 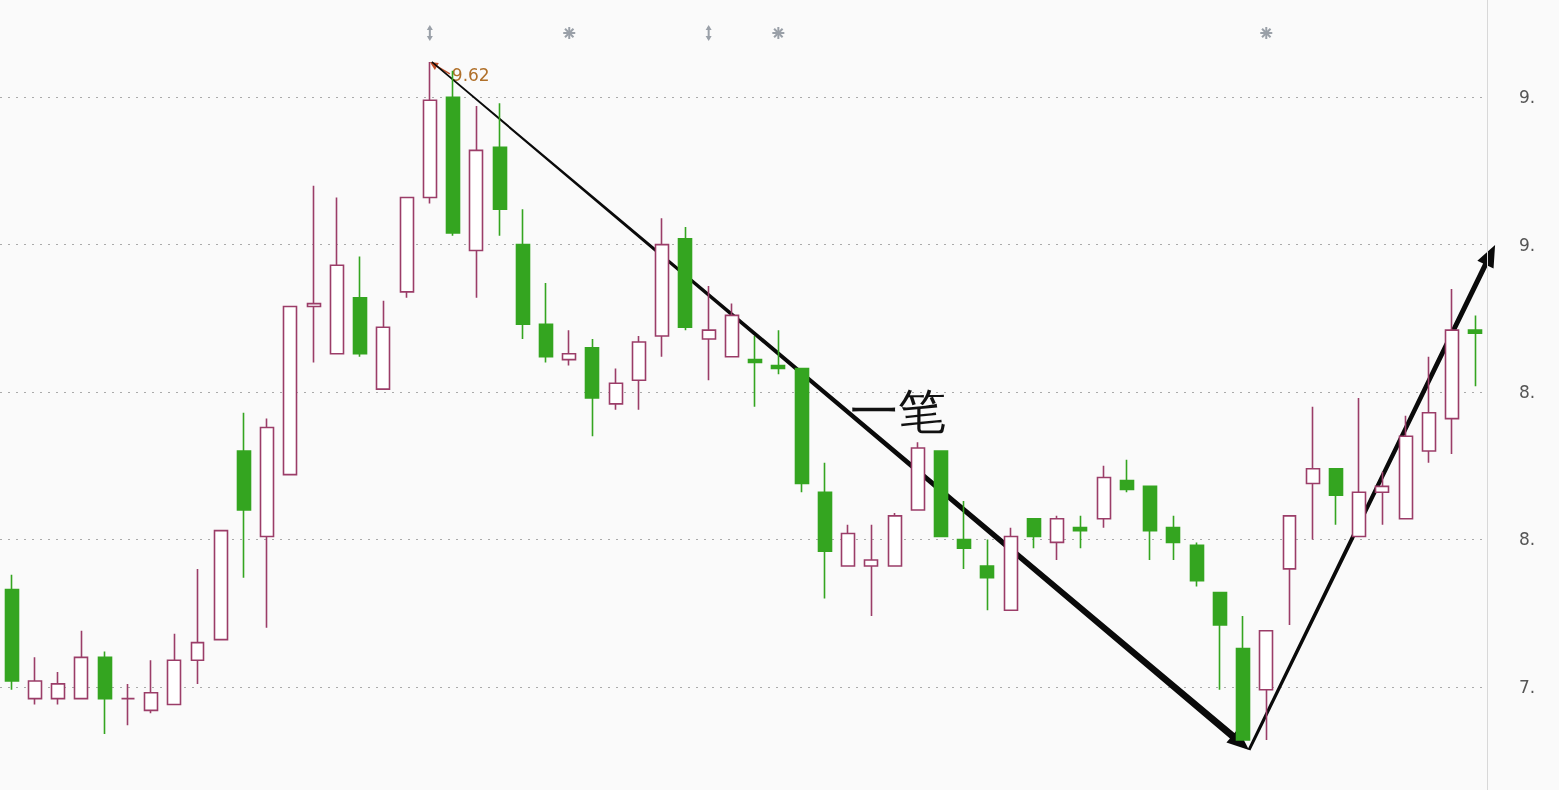 I want to click on annotation: 9.62, so click(x=470, y=74).